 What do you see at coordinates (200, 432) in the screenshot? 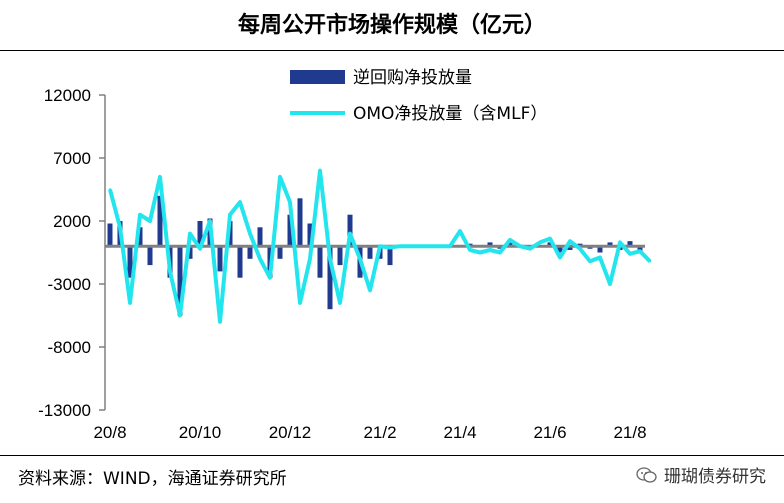
I see `x-tick-label: 20/10` at bounding box center [200, 432].